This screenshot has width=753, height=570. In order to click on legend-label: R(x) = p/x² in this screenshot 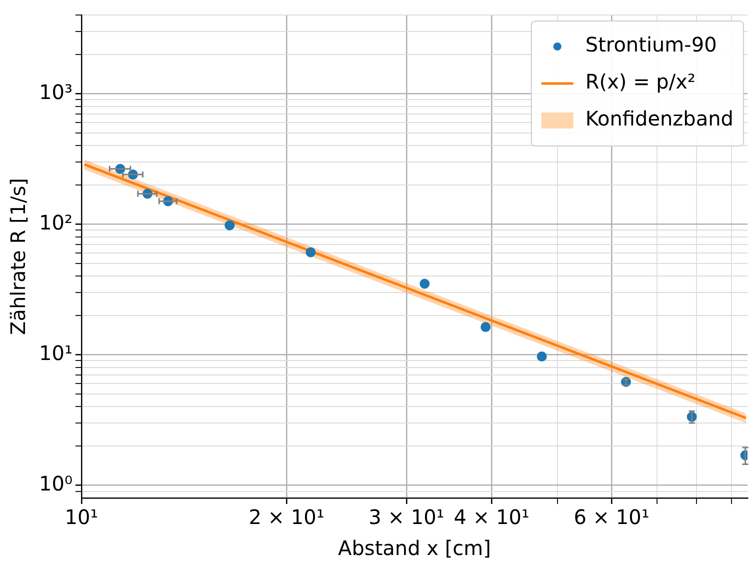, I will do `click(640, 82)`.